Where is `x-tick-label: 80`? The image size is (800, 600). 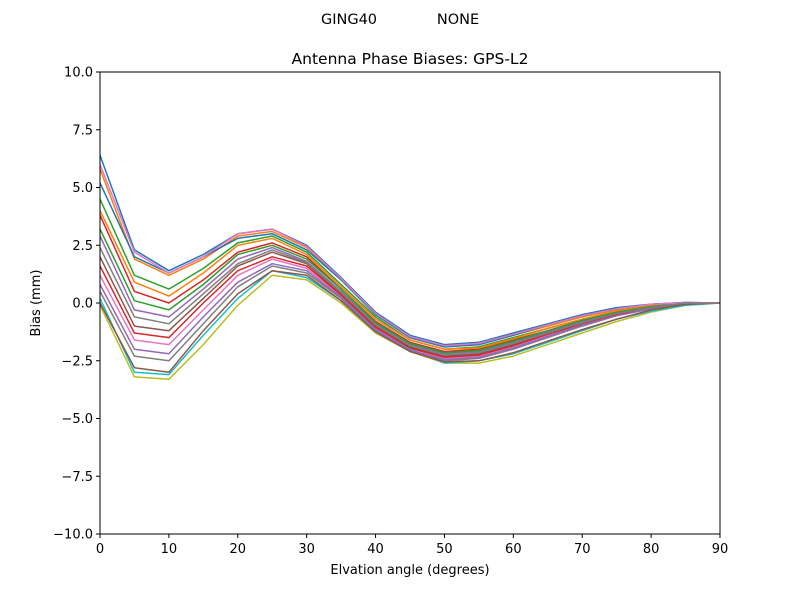 x-tick-label: 80 is located at coordinates (651, 549).